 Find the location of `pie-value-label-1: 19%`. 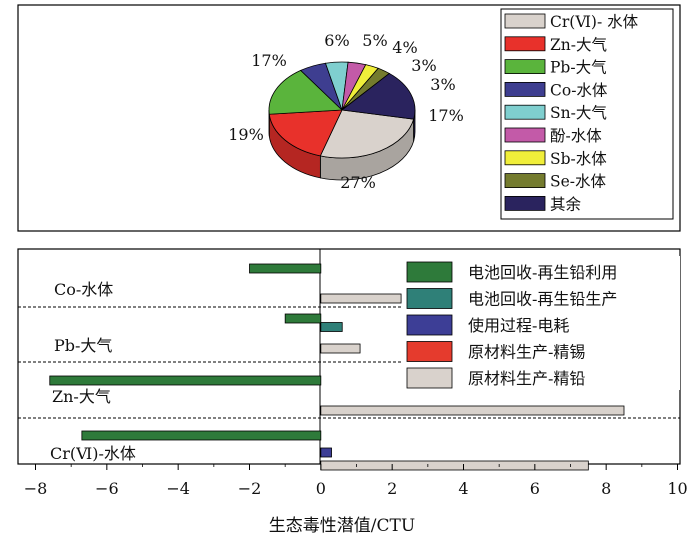

pie-value-label-1: 19% is located at coordinates (246, 134).